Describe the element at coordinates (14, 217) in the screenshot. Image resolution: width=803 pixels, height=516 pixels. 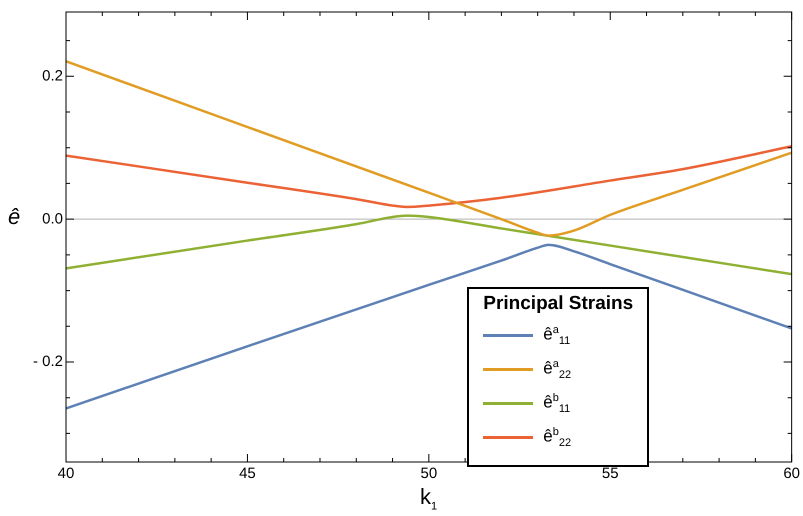
I see `y-axis-title: ê` at that location.